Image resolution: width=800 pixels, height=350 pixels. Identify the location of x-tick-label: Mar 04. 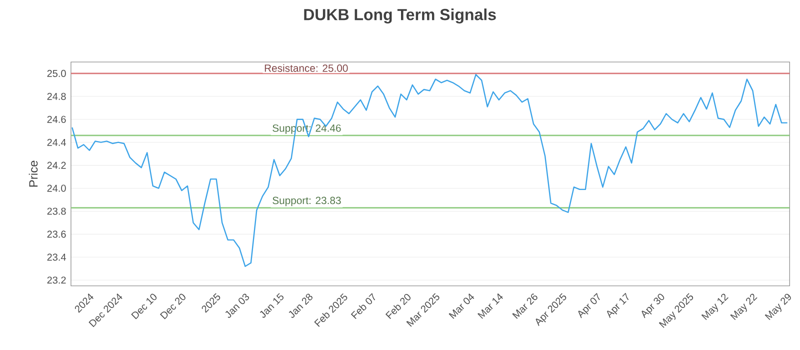
(461, 306).